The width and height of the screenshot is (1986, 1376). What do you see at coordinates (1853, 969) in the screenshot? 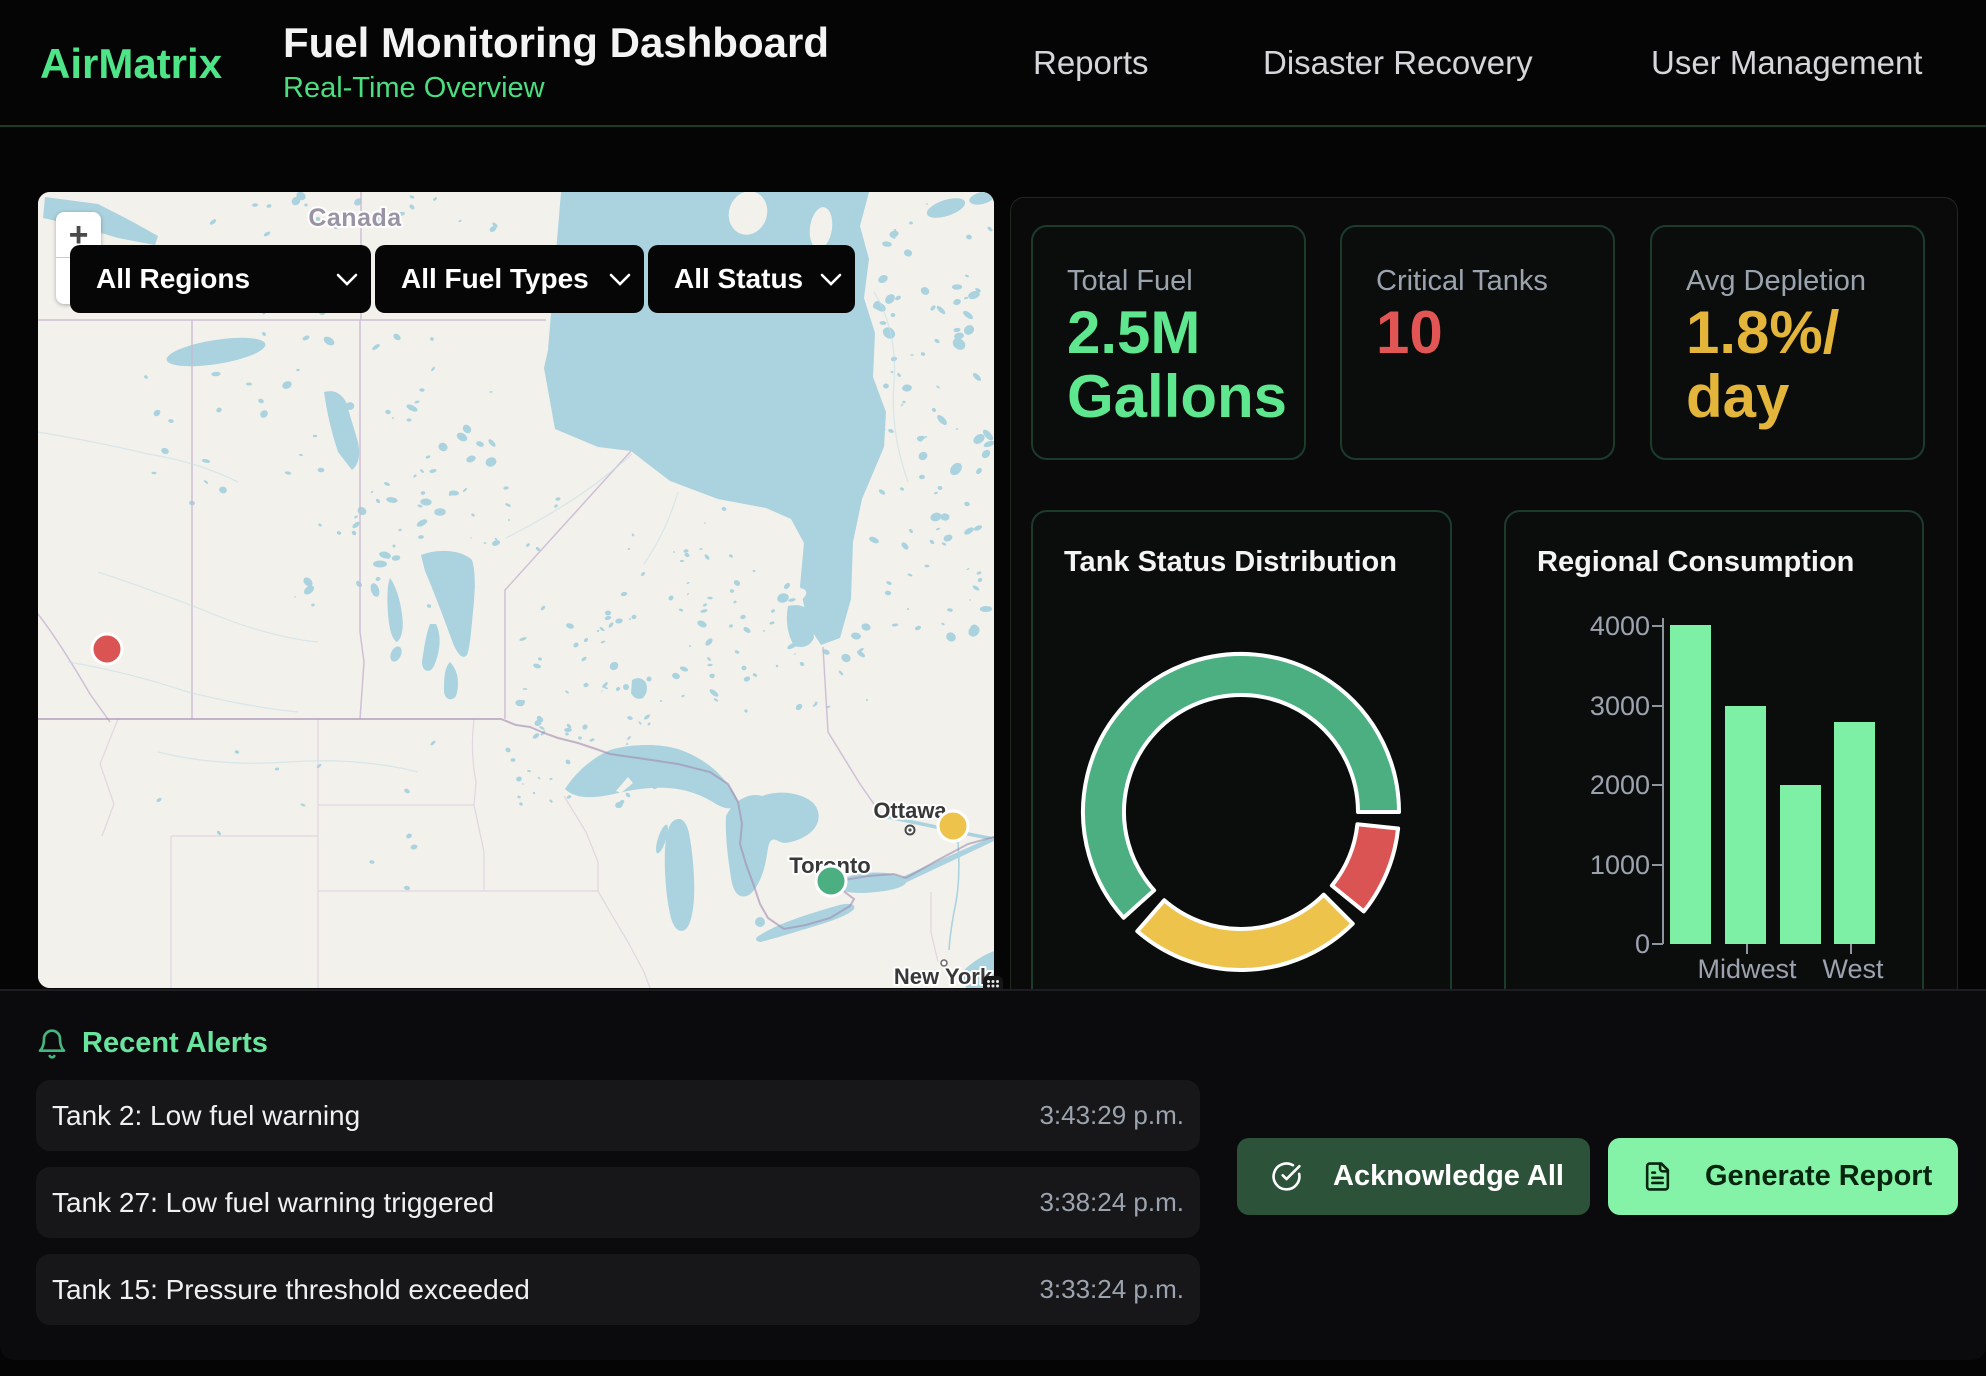
I see `svg-text: West` at bounding box center [1853, 969].